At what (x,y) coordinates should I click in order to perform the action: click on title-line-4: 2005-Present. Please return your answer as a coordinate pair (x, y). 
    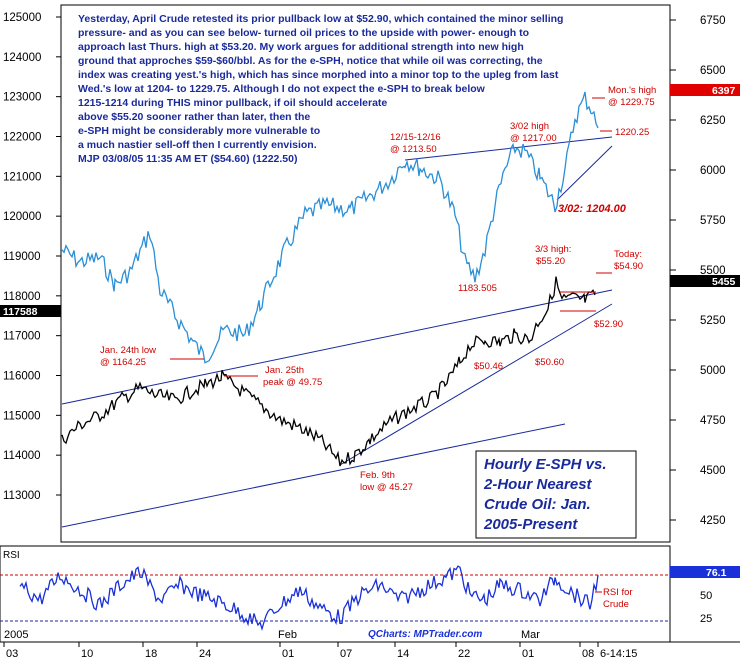
    Looking at the image, I should click on (530, 524).